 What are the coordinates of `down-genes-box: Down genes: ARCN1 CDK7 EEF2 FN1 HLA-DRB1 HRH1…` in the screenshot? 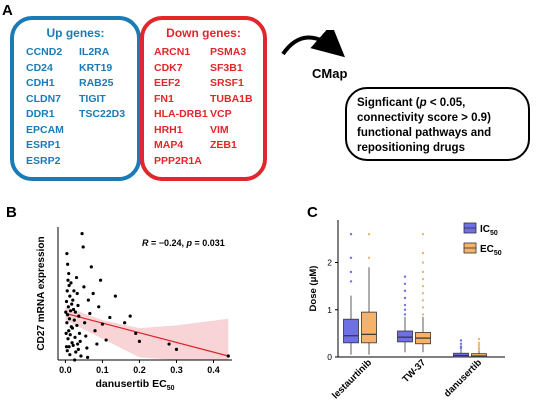 It's located at (203, 98).